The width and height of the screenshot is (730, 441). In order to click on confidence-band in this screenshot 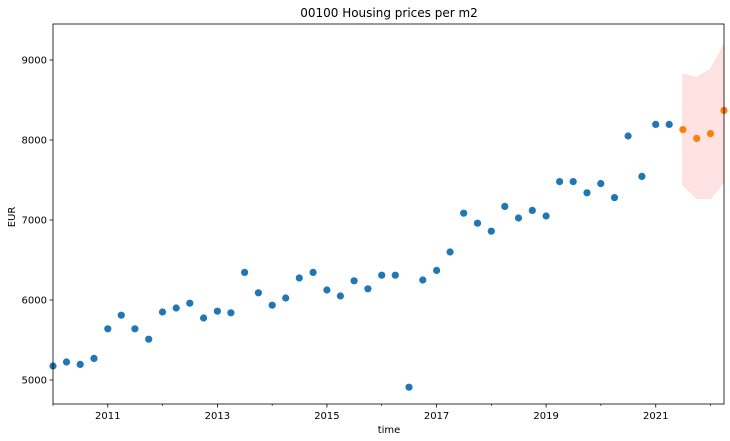, I will do `click(703, 121)`.